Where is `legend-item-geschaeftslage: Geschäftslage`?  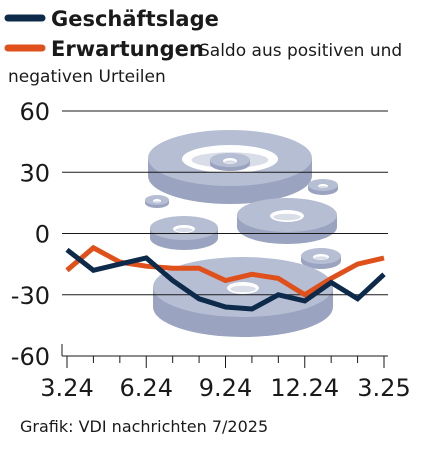 legend-item-geschaeftslage: Geschäftslage is located at coordinates (111, 19).